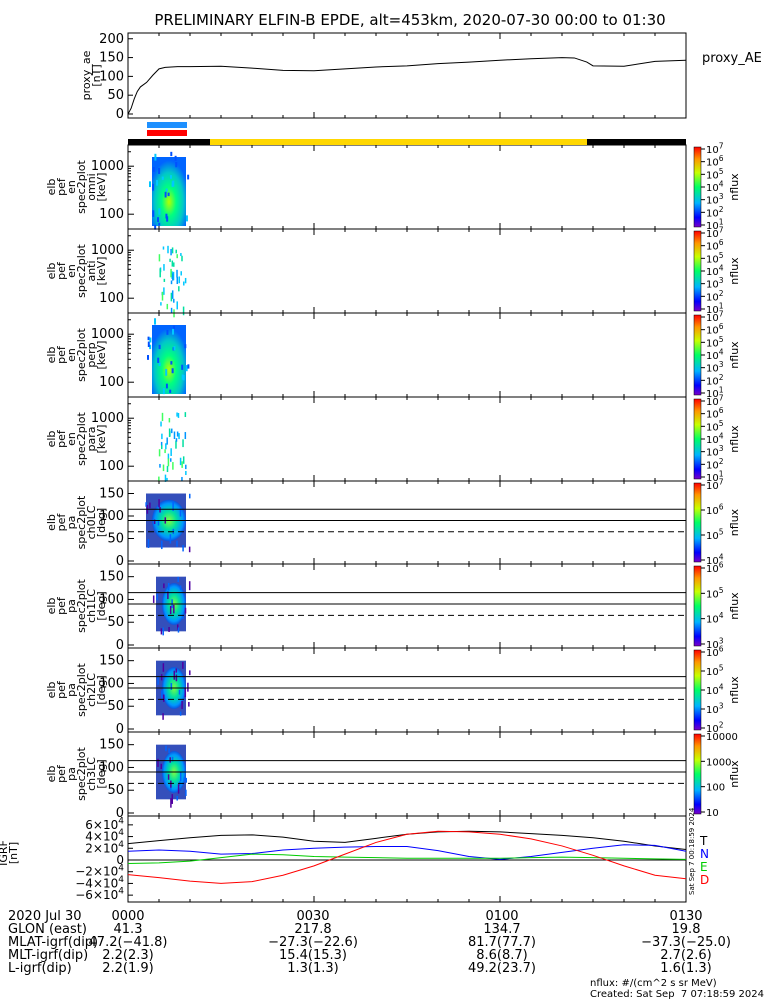 The height and width of the screenshot is (1000, 775). I want to click on ylabel-line: [nT], so click(13, 853).